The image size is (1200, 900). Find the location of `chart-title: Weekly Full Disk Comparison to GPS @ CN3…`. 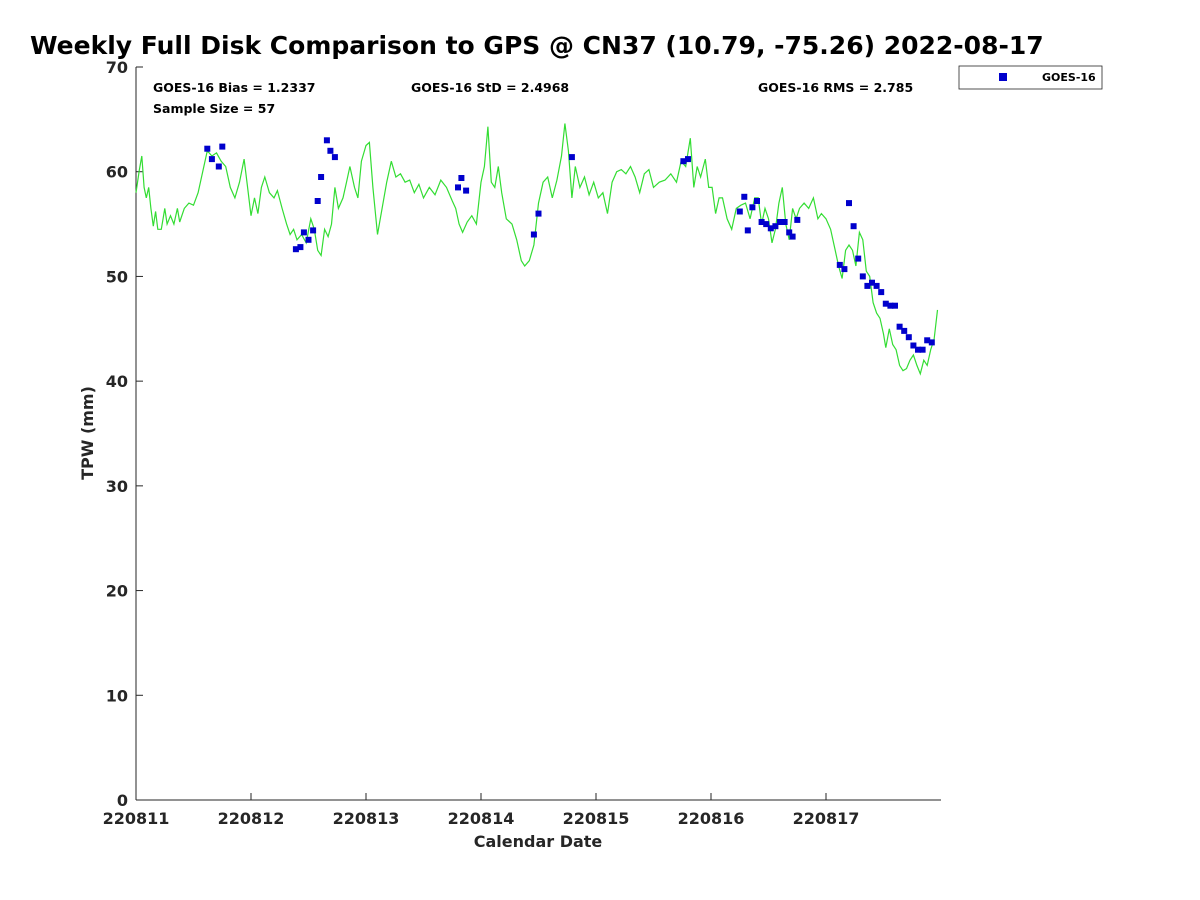

chart-title: Weekly Full Disk Comparison to GPS @ CN3… is located at coordinates (537, 45).